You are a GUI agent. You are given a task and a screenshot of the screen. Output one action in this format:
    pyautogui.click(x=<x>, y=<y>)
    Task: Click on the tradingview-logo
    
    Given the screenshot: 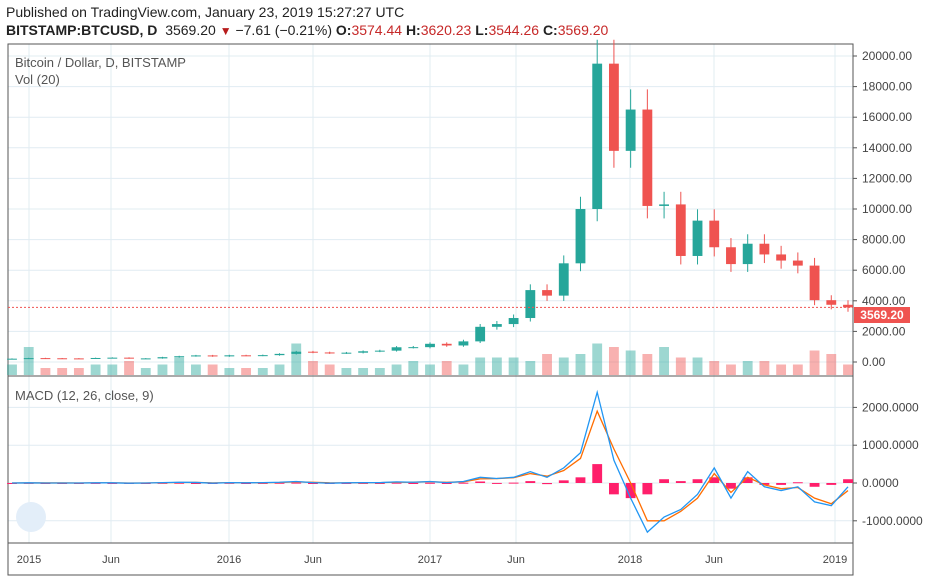 What is the action you would take?
    pyautogui.click(x=31, y=517)
    